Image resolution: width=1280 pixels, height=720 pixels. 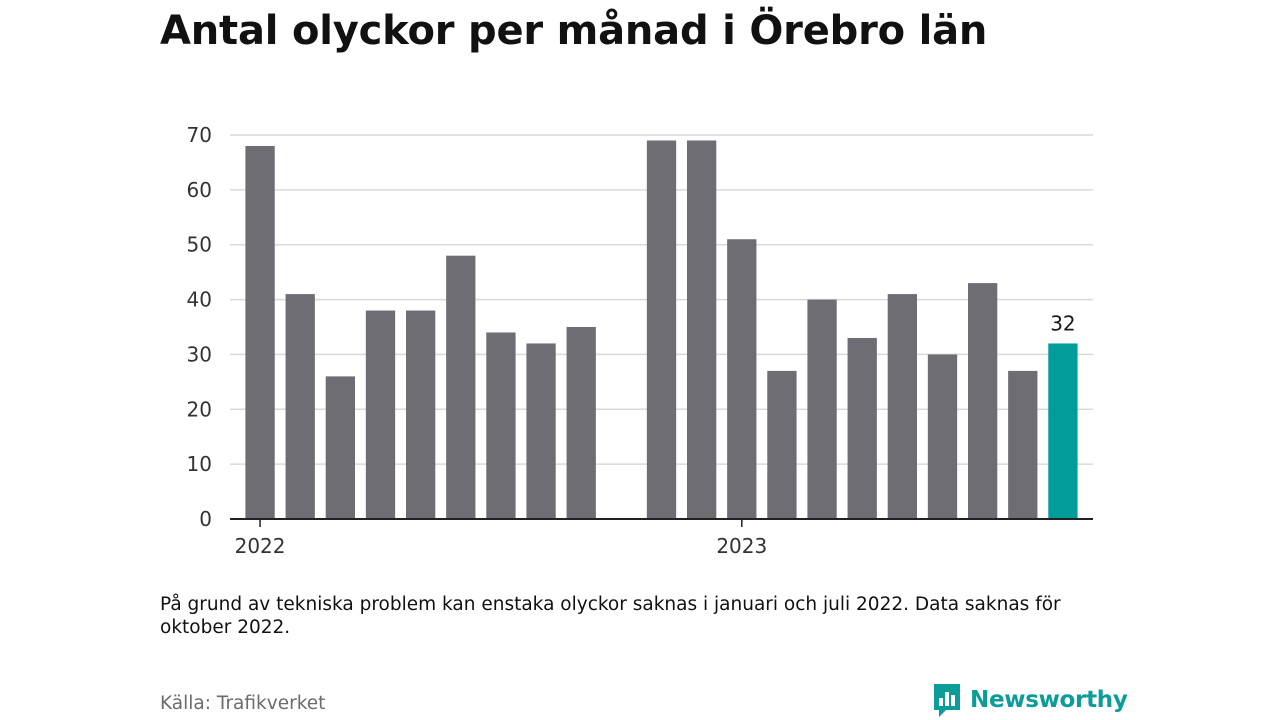 I want to click on y-tick-label: 20, so click(x=199, y=409).